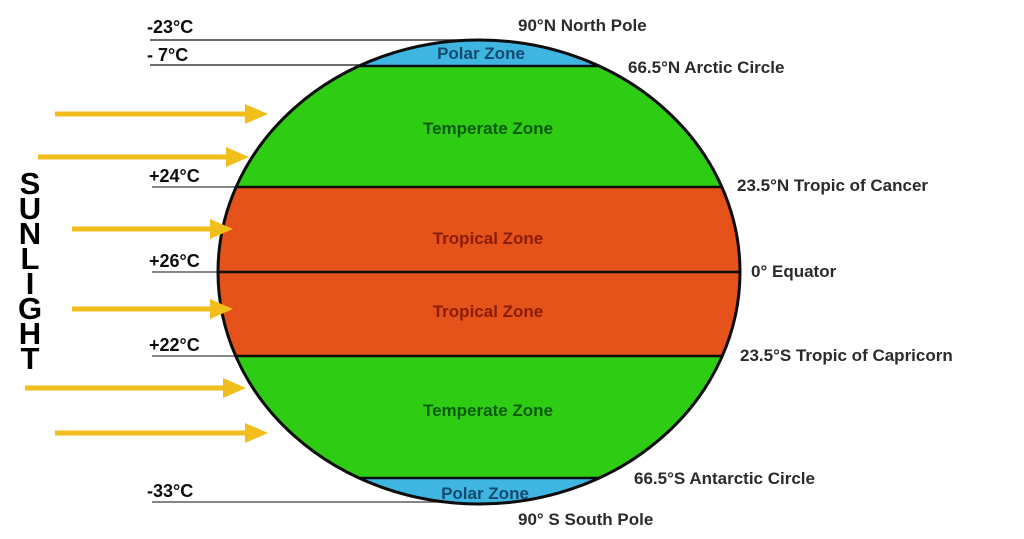 The height and width of the screenshot is (539, 1024). I want to click on temp-capricorn: +22°C, so click(174, 345).